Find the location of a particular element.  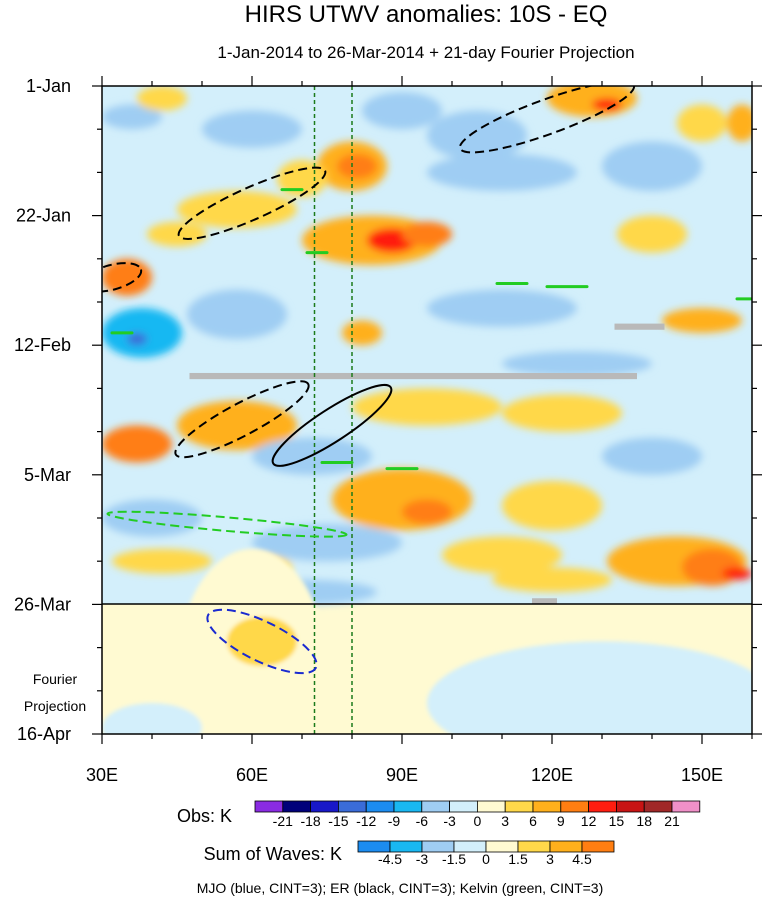

obs-colorbar-level-label: 15 is located at coordinates (617, 821).